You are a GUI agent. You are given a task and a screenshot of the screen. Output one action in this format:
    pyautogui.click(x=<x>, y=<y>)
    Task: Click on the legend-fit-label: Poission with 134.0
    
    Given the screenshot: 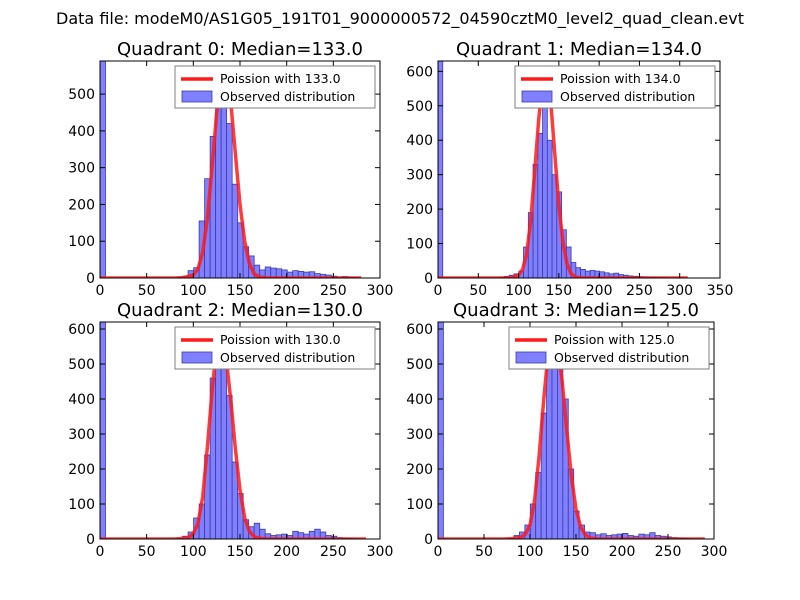 What is the action you would take?
    pyautogui.click(x=620, y=78)
    